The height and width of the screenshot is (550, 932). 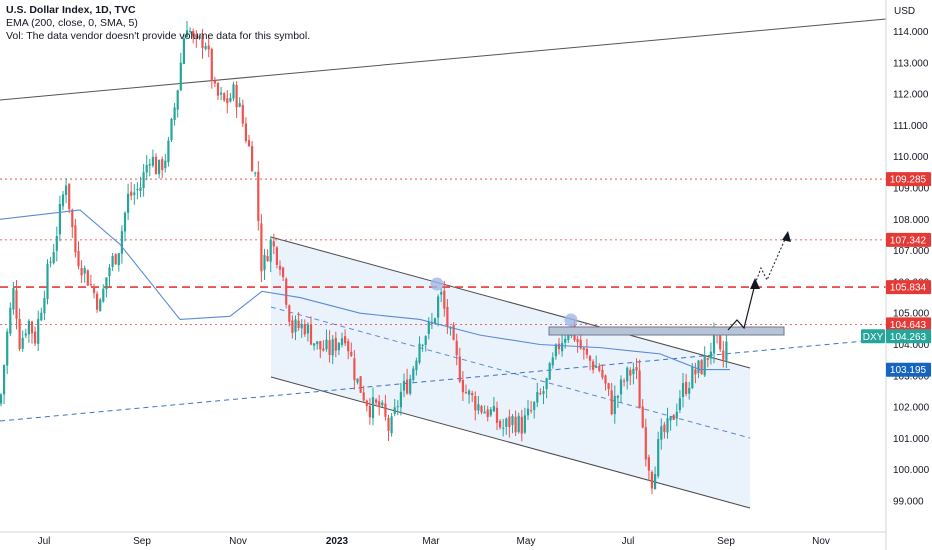 I want to click on rising-support-line, so click(x=443, y=380).